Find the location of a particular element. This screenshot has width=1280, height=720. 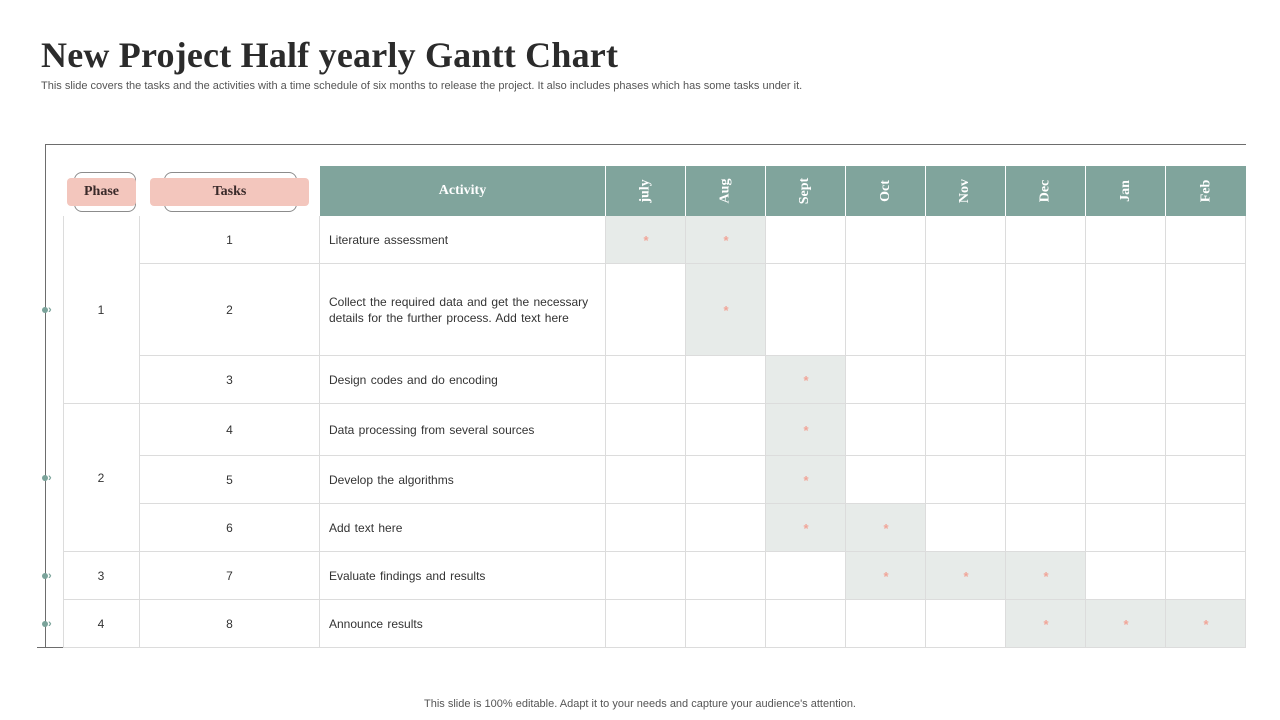

month-header-july: july is located at coordinates (646, 191).